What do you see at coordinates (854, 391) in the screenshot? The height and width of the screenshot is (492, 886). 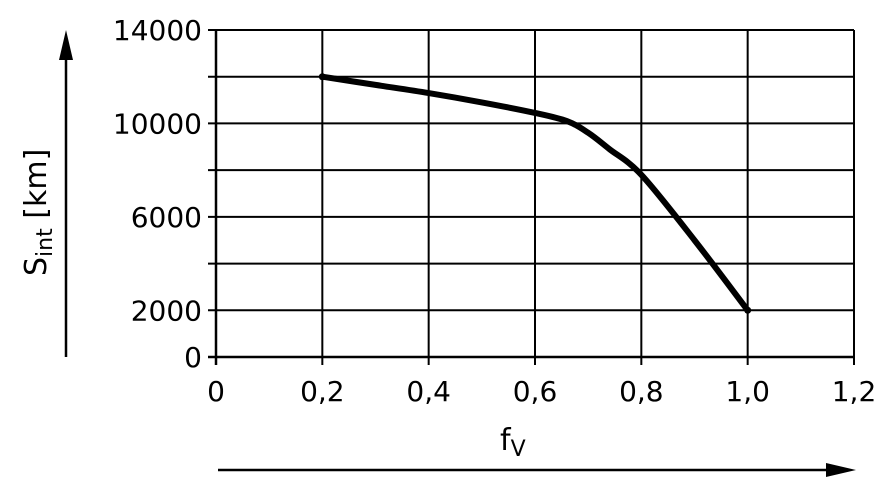 I see `x-tick-label-6: 1,2` at bounding box center [854, 391].